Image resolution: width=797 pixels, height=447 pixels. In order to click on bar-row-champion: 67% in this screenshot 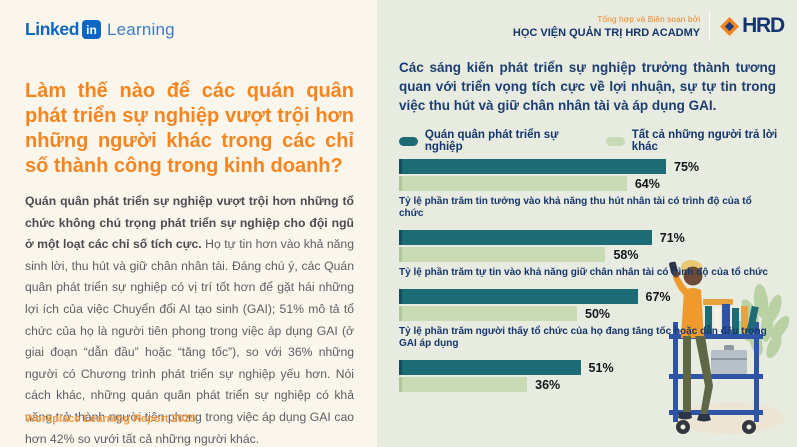, I will do `click(577, 296)`.